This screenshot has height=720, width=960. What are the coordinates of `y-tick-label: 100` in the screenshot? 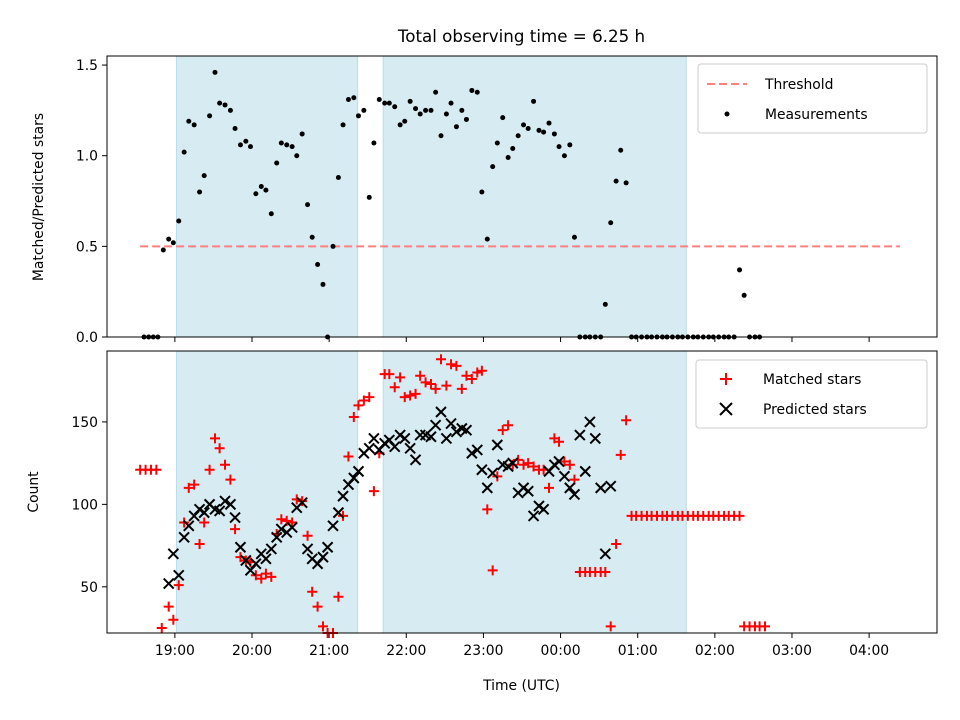 It's located at (84, 505).